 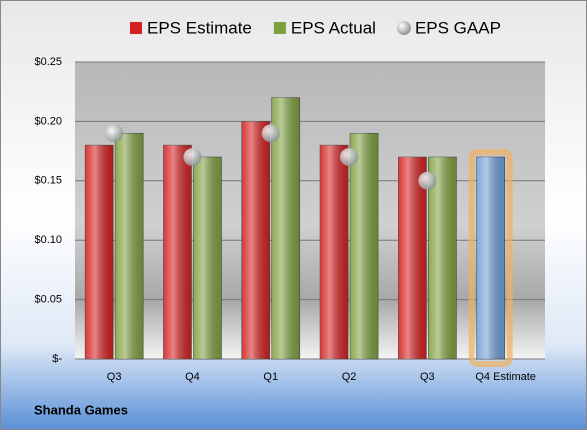 What do you see at coordinates (57, 359) in the screenshot?
I see `y-tick-label: $-` at bounding box center [57, 359].